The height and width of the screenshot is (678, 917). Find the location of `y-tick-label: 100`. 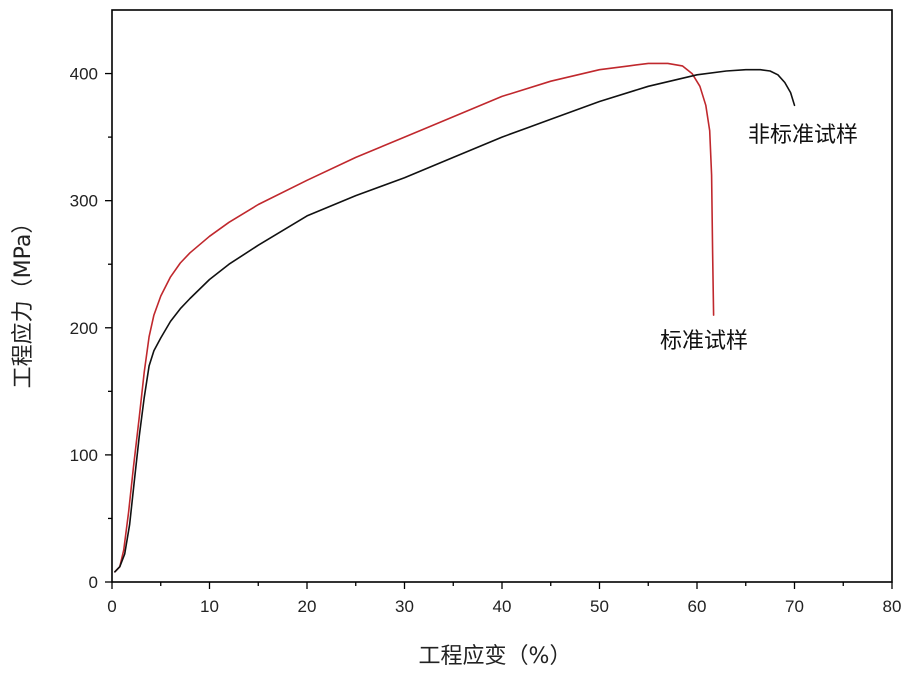

y-tick-label: 100 is located at coordinates (84, 455).